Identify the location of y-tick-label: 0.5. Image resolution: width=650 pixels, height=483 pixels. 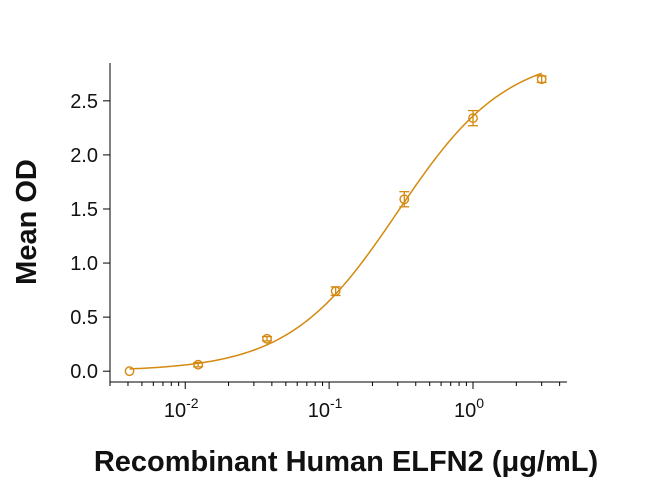
(84, 318).